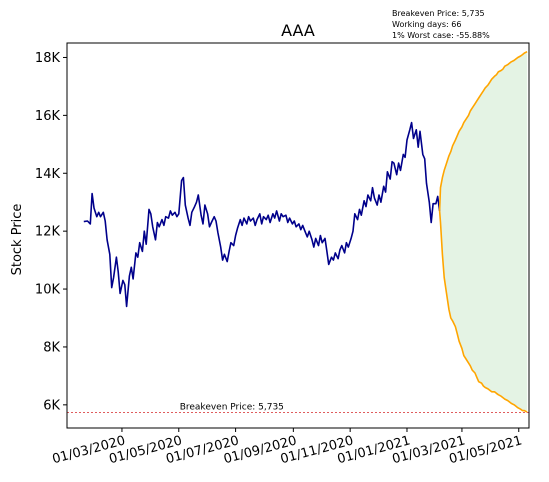 The image size is (549, 482). What do you see at coordinates (51, 405) in the screenshot?
I see `y-tick-label: 6K` at bounding box center [51, 405].